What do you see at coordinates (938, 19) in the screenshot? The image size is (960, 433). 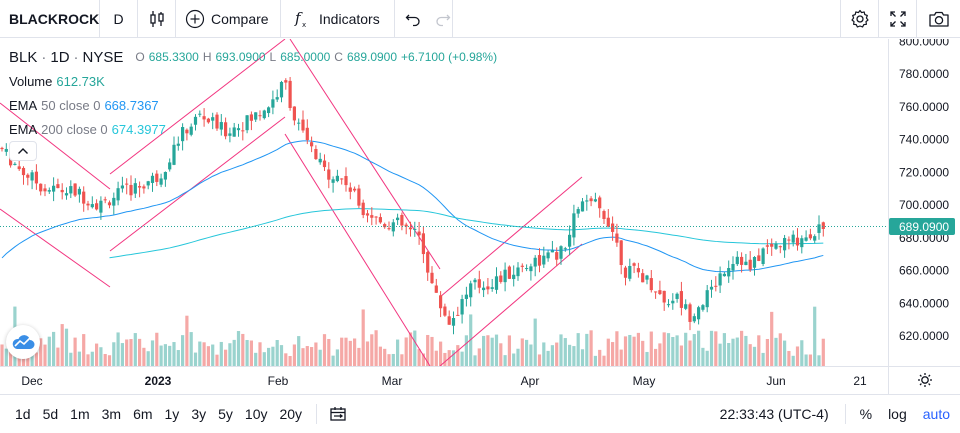 I see `snapshot-button` at bounding box center [938, 19].